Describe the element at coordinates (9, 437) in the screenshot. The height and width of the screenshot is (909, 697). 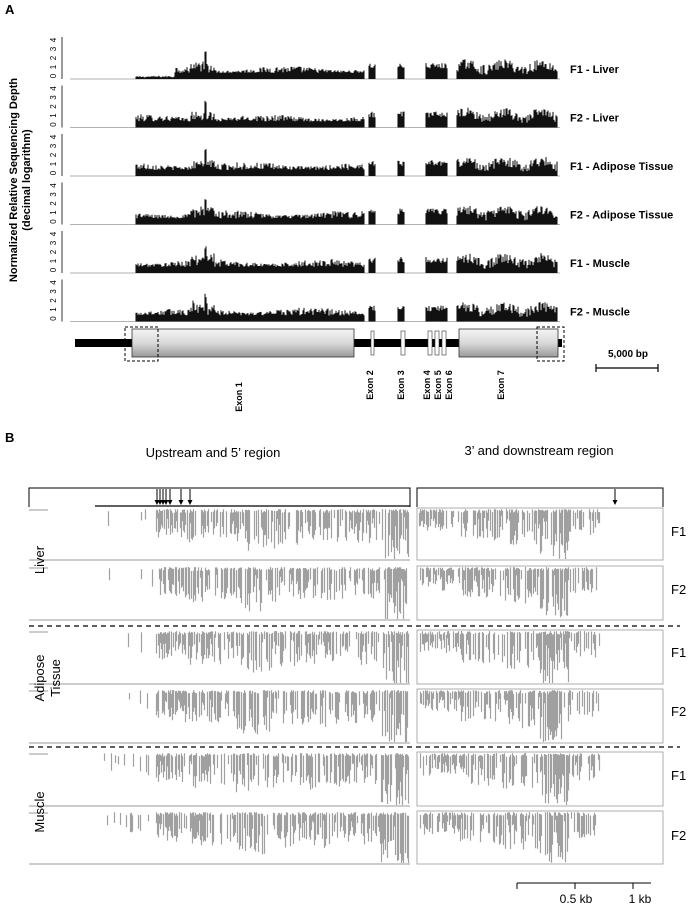
I see `panel-b-letter: B` at that location.